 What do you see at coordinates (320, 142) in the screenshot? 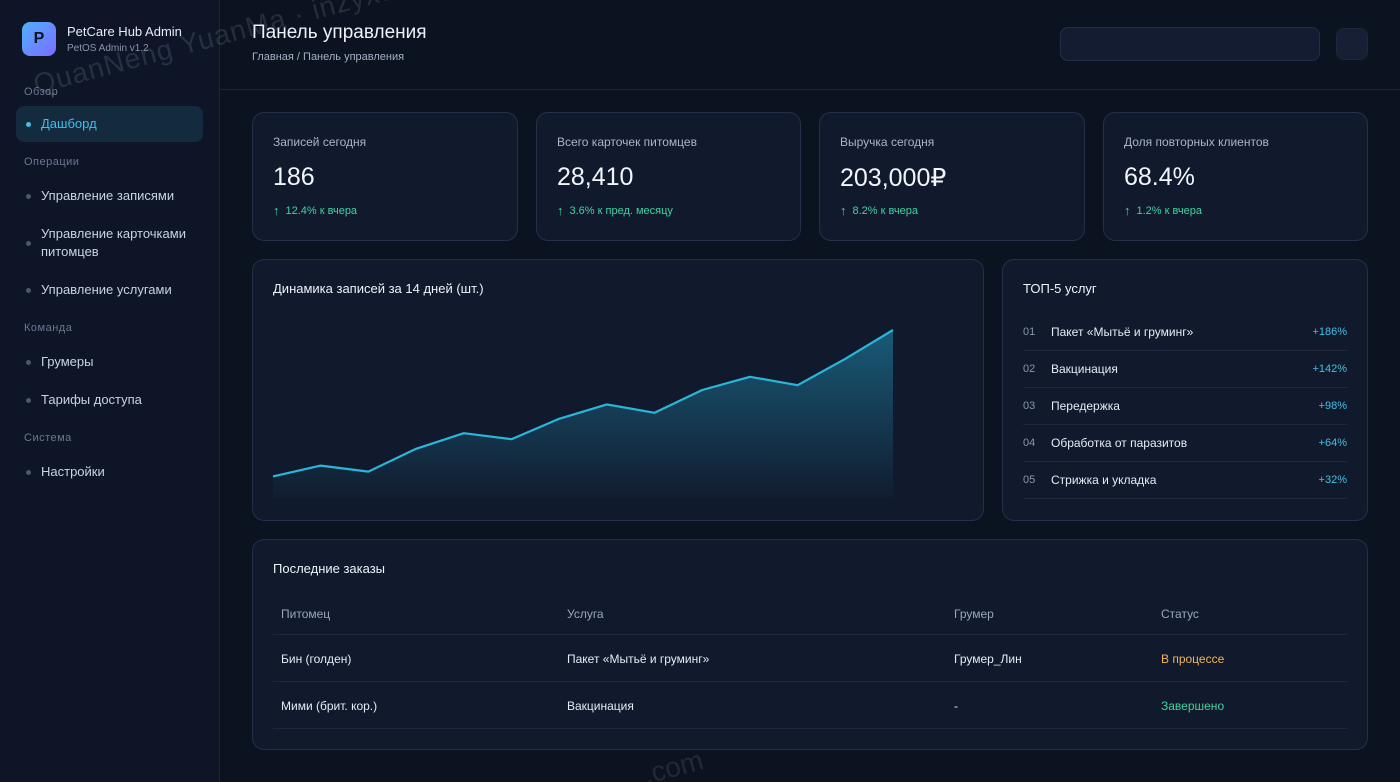
I see `stat-label: Записей сегодня` at bounding box center [320, 142].